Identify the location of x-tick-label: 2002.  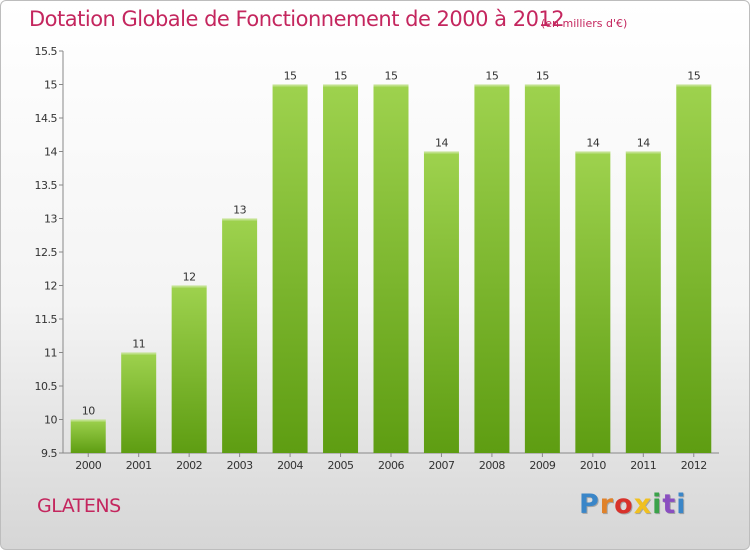
(189, 465).